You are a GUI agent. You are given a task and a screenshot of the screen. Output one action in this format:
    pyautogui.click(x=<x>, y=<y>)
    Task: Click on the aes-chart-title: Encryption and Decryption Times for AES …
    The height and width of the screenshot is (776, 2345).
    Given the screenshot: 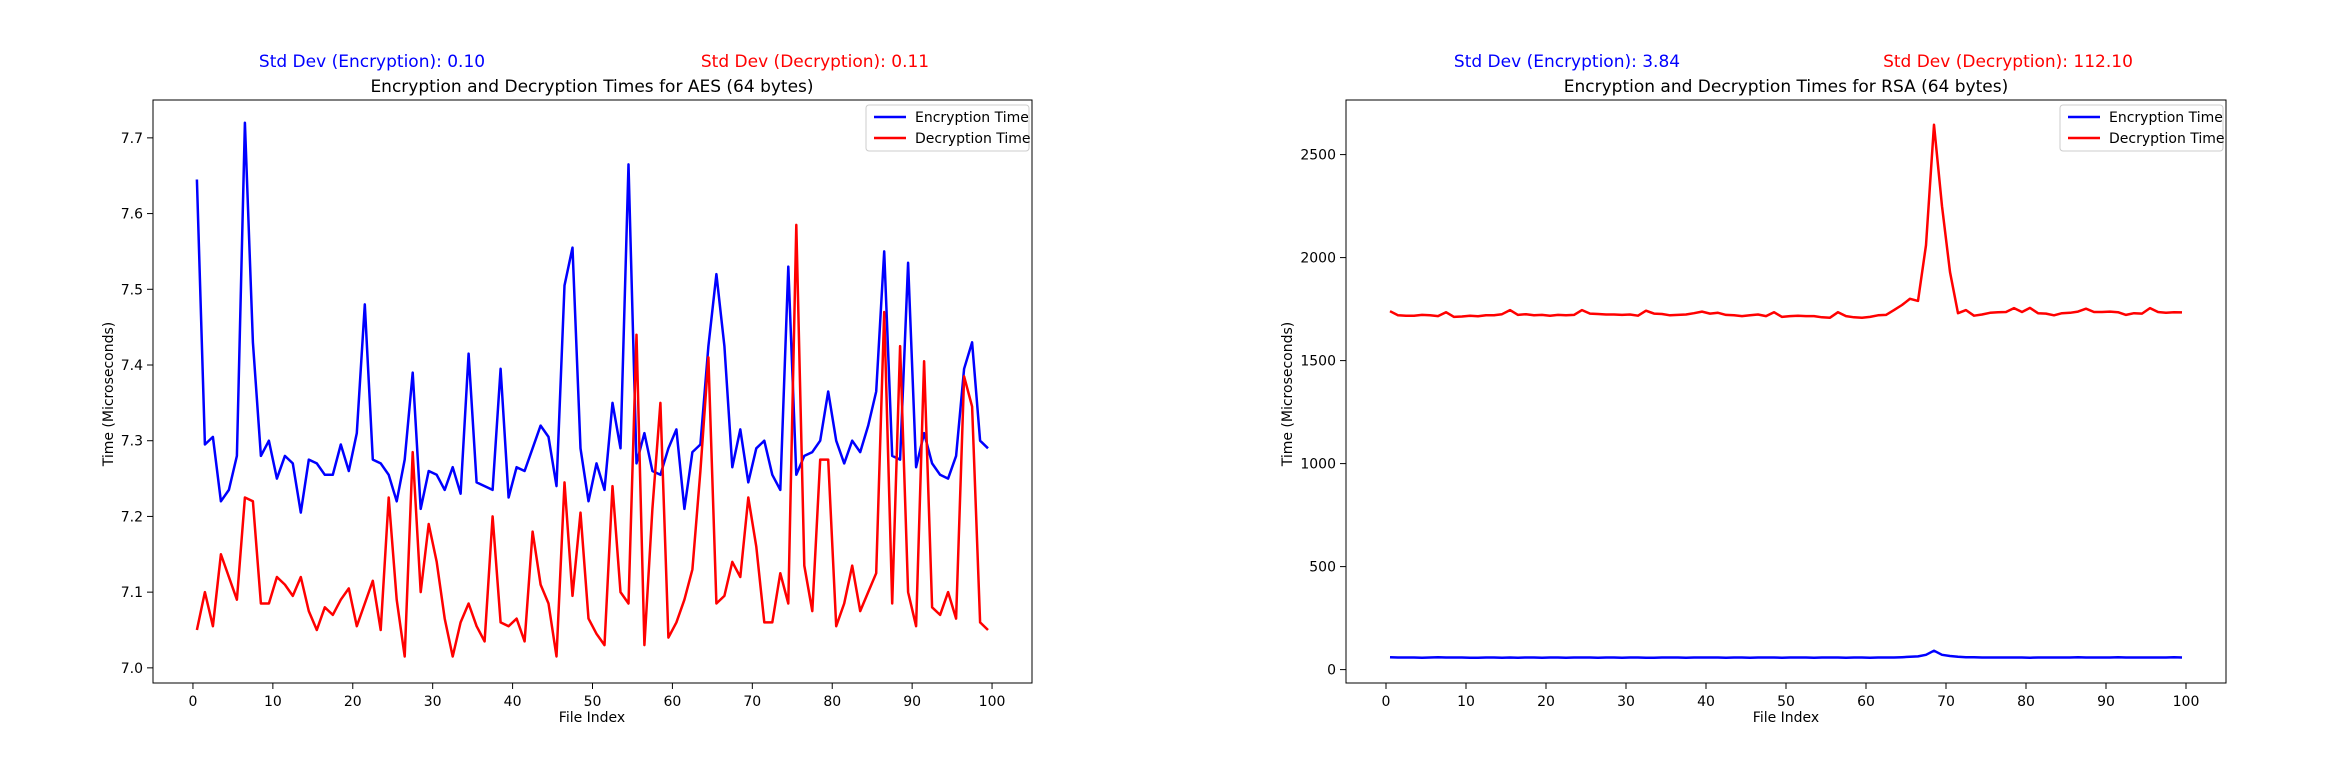 What is the action you would take?
    pyautogui.click(x=591, y=87)
    